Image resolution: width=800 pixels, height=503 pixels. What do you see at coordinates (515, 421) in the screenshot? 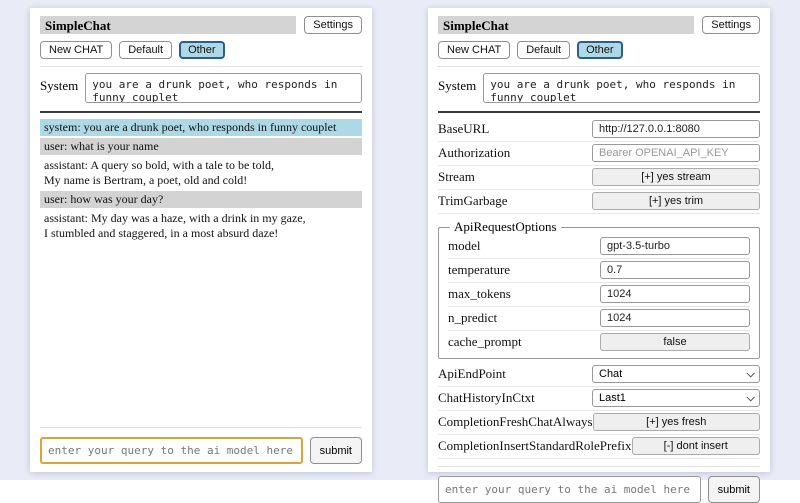
I see `setting-label-completionfreshchatalways: CompletionFreshChatAlways` at bounding box center [515, 421].